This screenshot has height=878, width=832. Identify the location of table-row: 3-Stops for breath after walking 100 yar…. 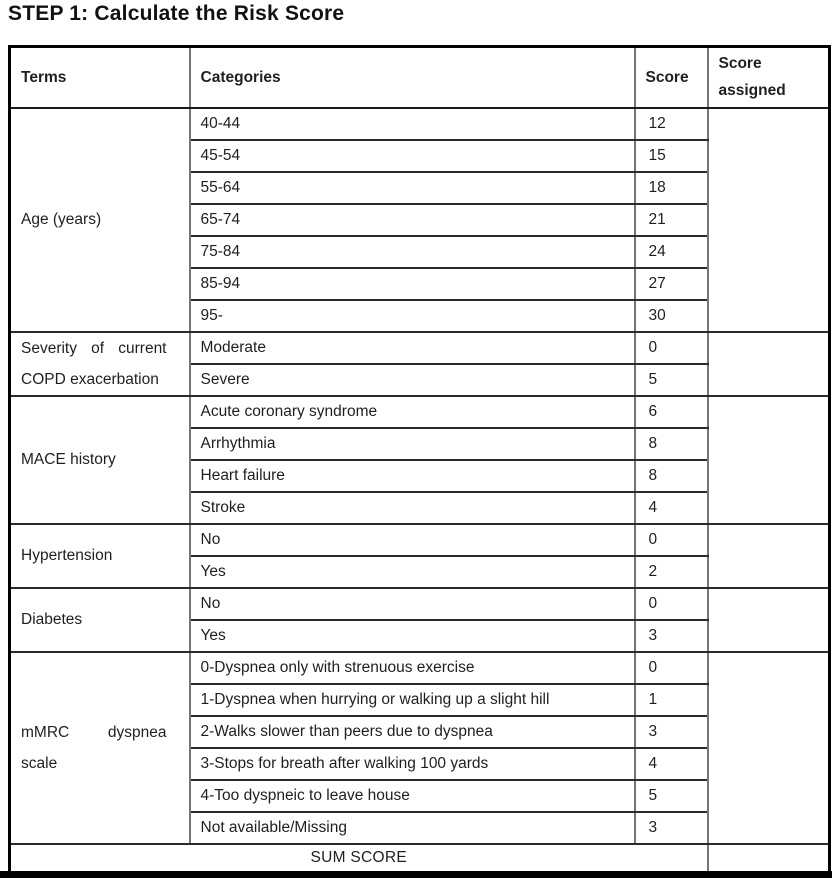
(420, 763).